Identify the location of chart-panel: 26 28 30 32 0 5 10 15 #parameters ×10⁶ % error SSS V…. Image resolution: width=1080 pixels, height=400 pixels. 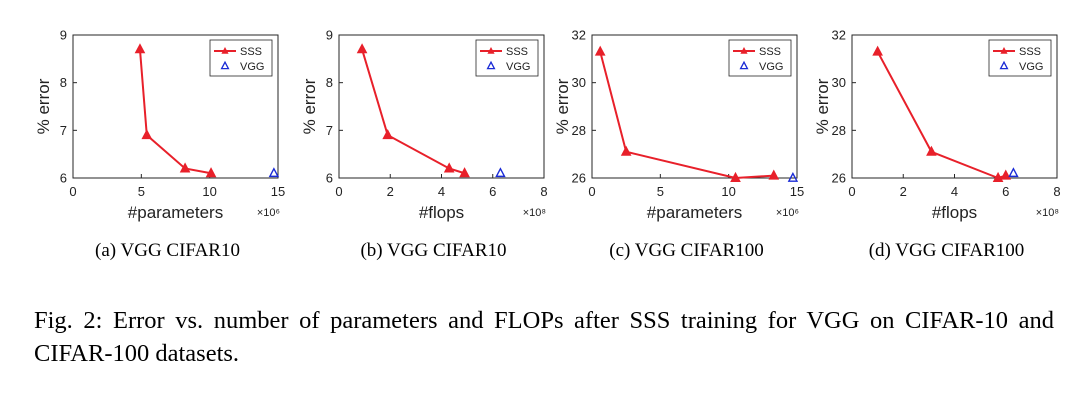
(678, 145).